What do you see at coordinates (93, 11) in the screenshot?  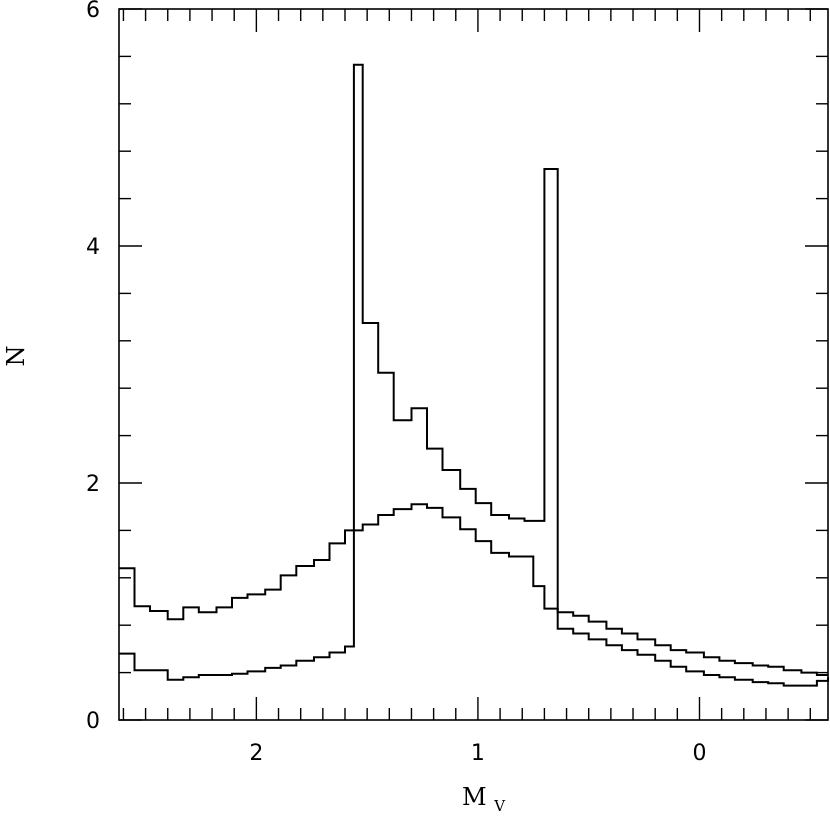 I see `y-tick-label: 6` at bounding box center [93, 11].